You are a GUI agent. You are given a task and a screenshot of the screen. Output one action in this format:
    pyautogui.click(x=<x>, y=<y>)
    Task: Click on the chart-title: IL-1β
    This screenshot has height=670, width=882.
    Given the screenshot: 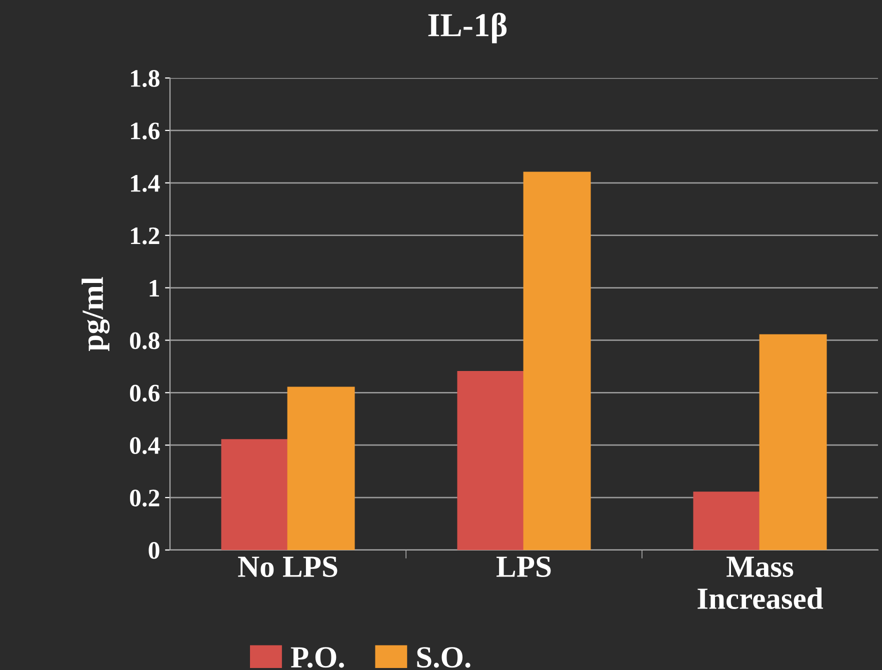 What is the action you would take?
    pyautogui.click(x=467, y=28)
    